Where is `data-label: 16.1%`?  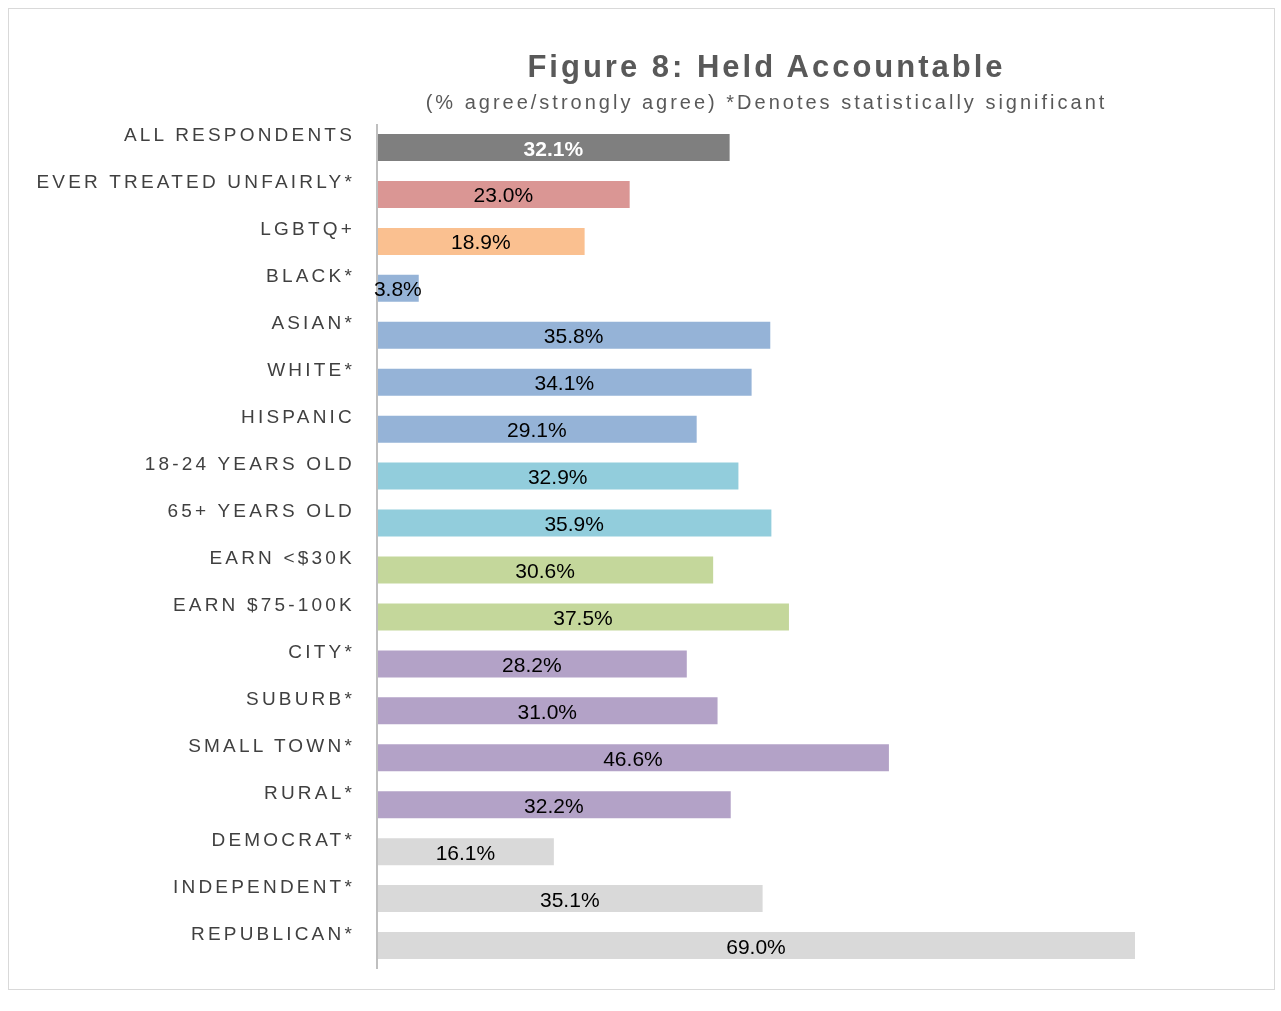
data-label: 16.1% is located at coordinates (465, 852).